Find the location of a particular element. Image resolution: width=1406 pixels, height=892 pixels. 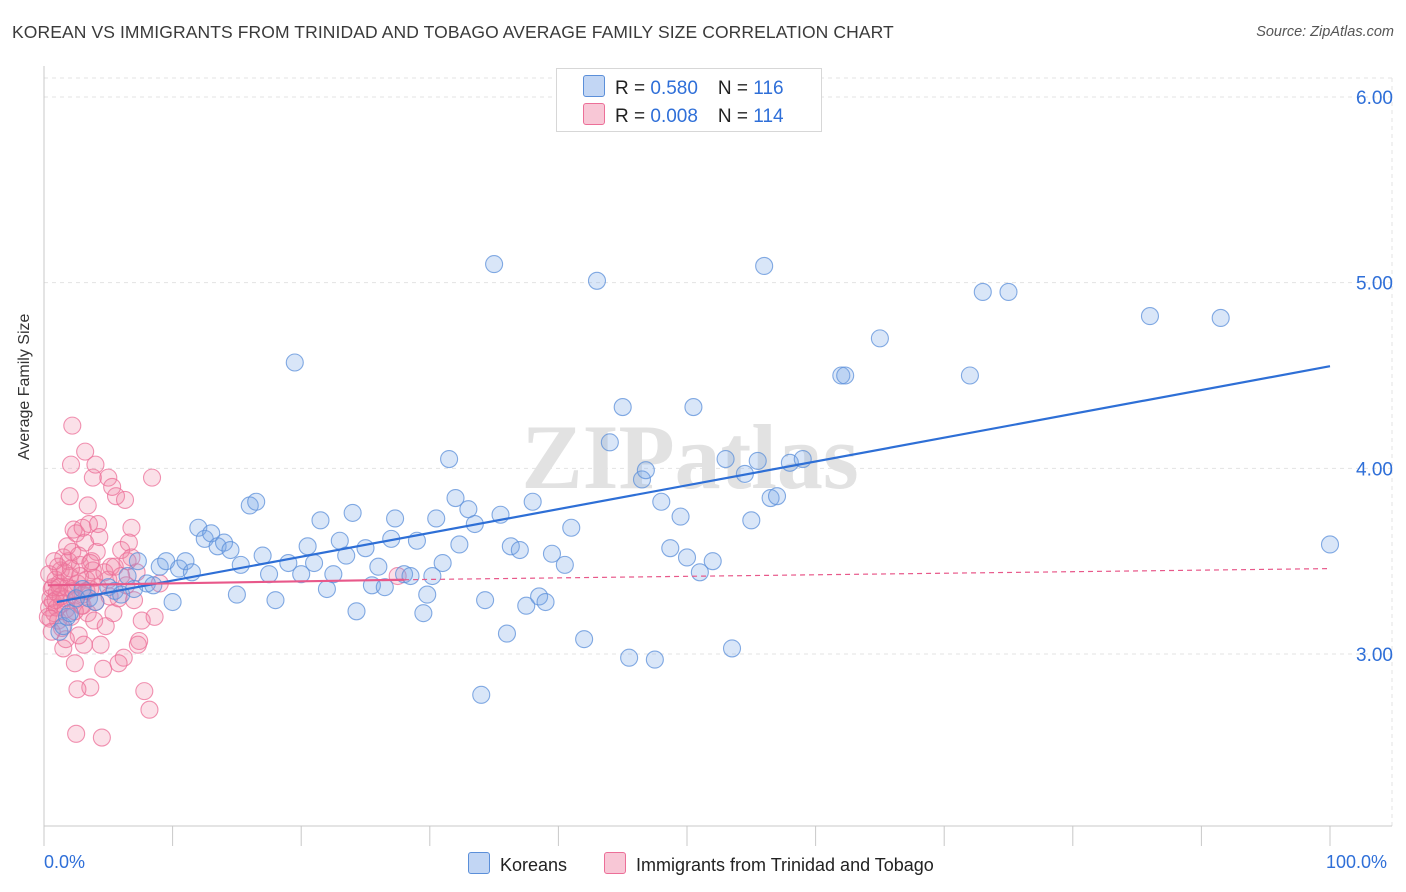

legend-item-label: Immigrants from Trinidad and Tobago is located at coordinates (785, 865).